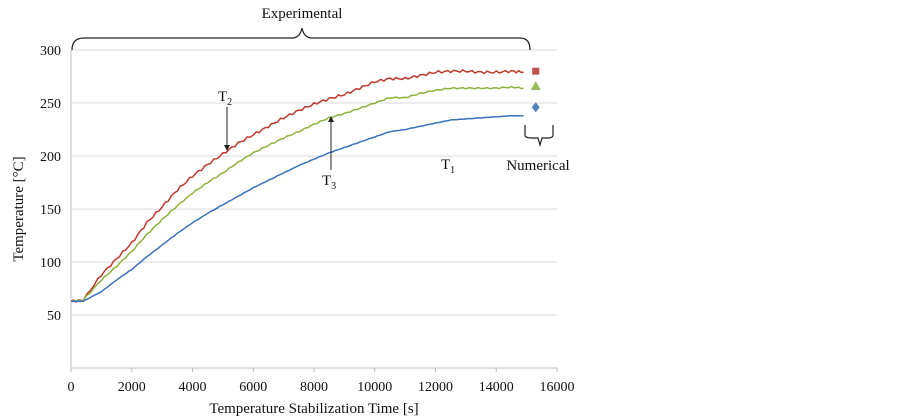  What do you see at coordinates (50, 263) in the screenshot?
I see `y-tick-label: 100` at bounding box center [50, 263].